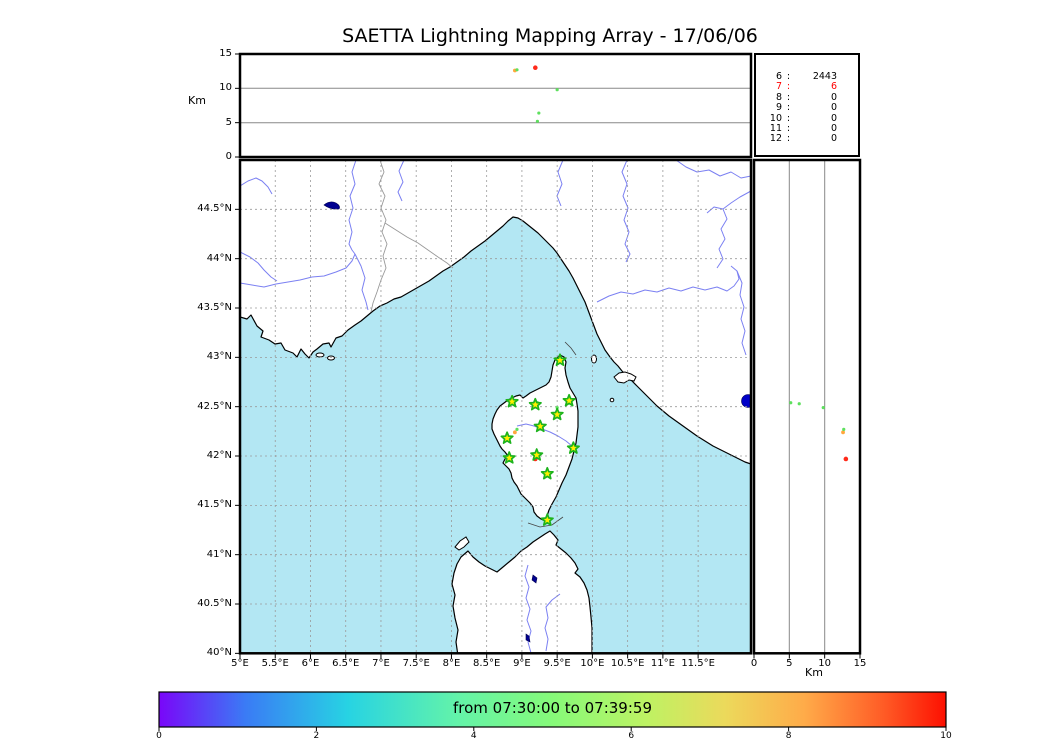 This screenshot has width=1050, height=750. What do you see at coordinates (219, 357) in the screenshot?
I see `lat-tick-label: 43°N` at bounding box center [219, 357].